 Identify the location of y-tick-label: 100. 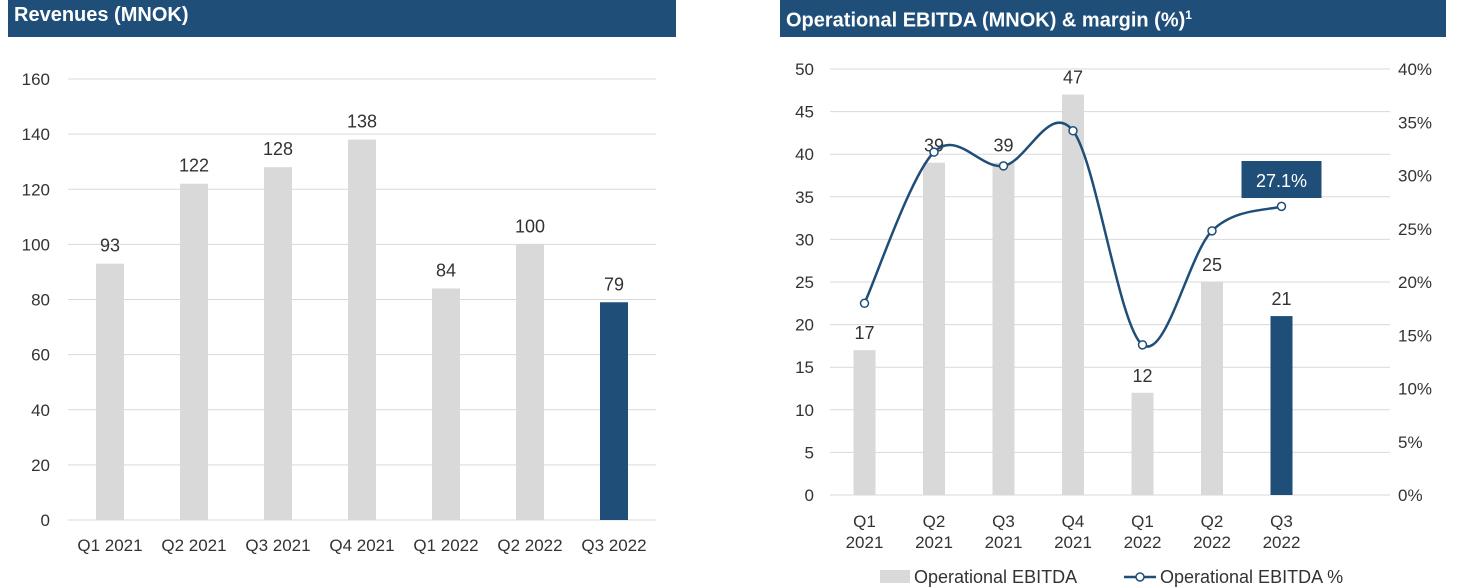
(36, 244).